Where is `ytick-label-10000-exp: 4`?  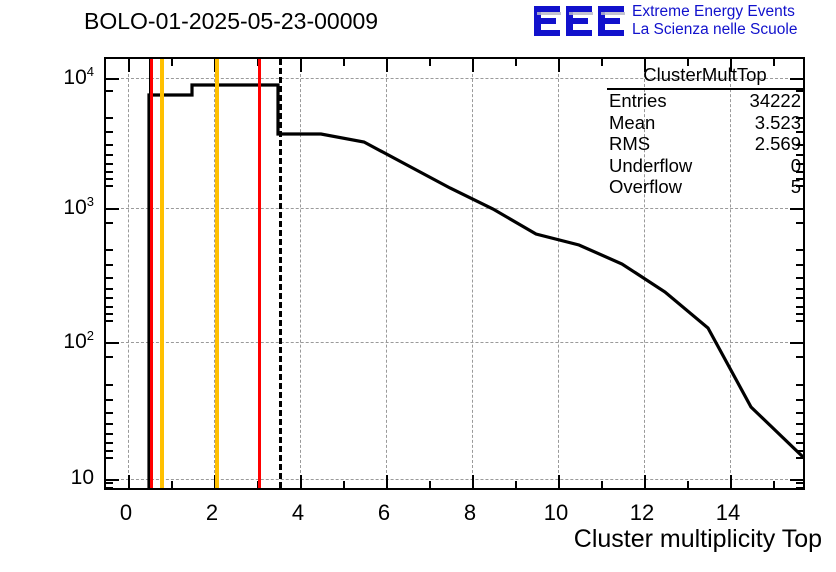 ytick-label-10000-exp: 4 is located at coordinates (90, 71).